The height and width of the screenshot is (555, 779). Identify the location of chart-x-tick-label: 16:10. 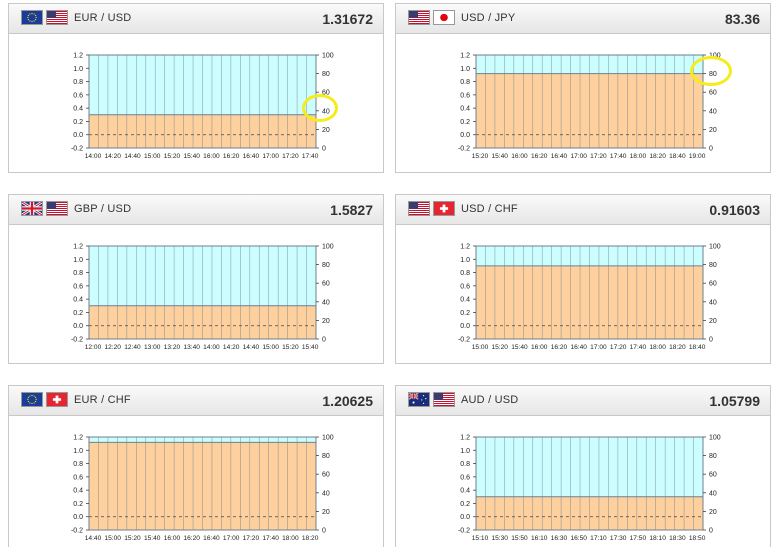
(539, 538).